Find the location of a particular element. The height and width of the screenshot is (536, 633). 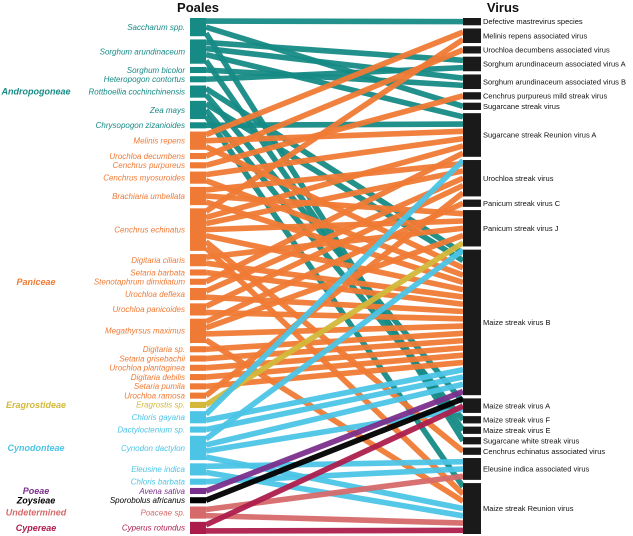

plant-label: Sorghum bicolor is located at coordinates (156, 70).